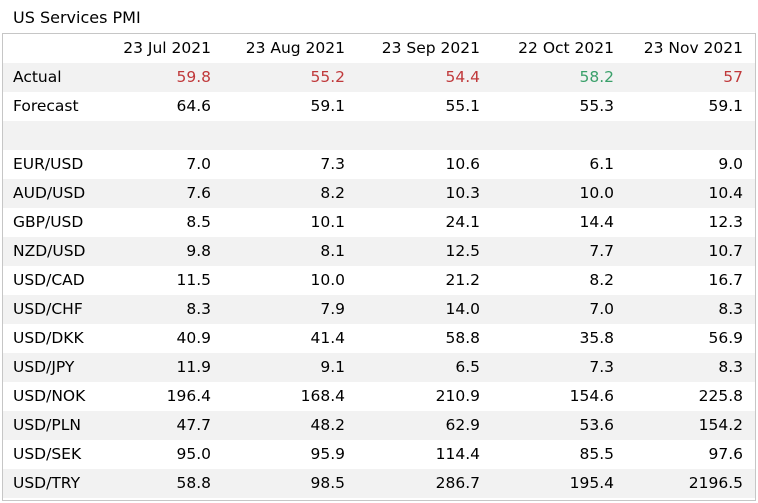 The width and height of the screenshot is (758, 503). Describe the element at coordinates (424, 251) in the screenshot. I see `table-cell: 12.5` at that location.